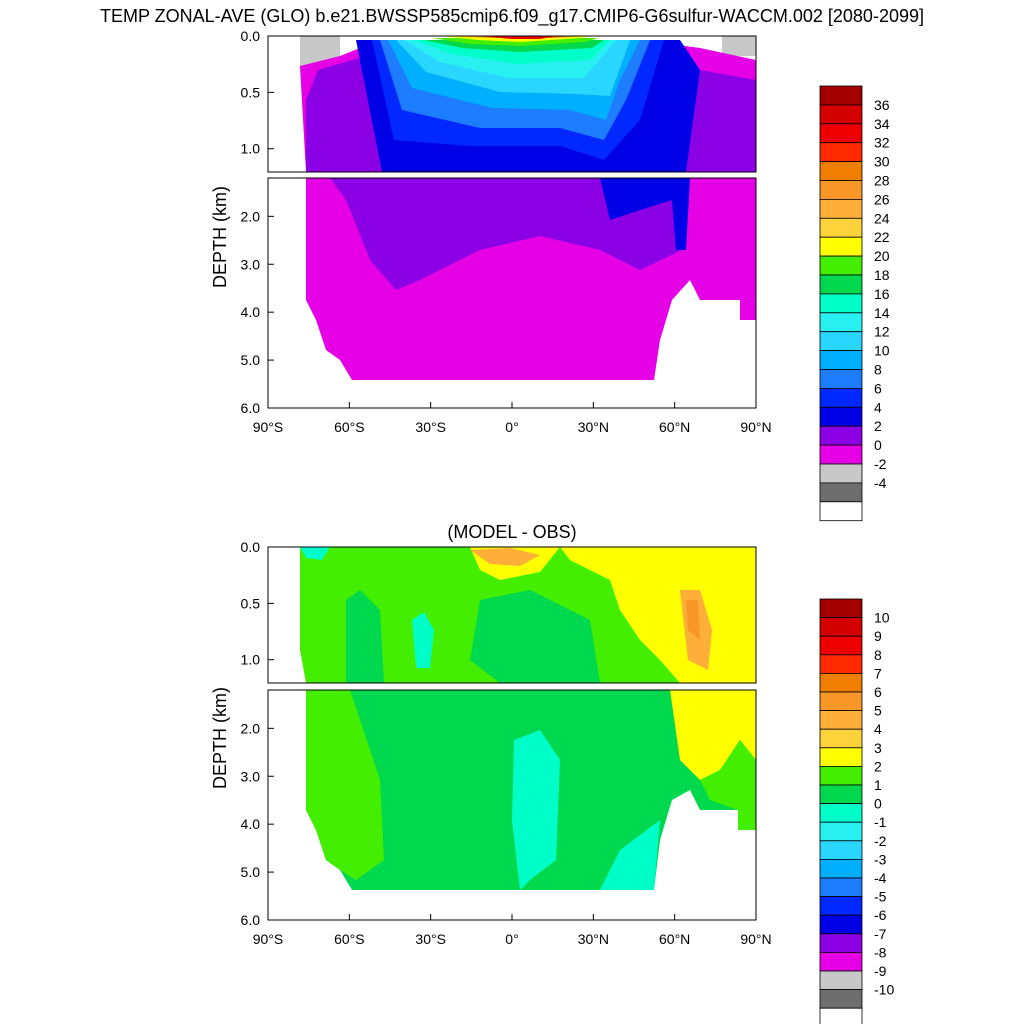  What do you see at coordinates (878, 711) in the screenshot?
I see `colorbar-label: 5` at bounding box center [878, 711].